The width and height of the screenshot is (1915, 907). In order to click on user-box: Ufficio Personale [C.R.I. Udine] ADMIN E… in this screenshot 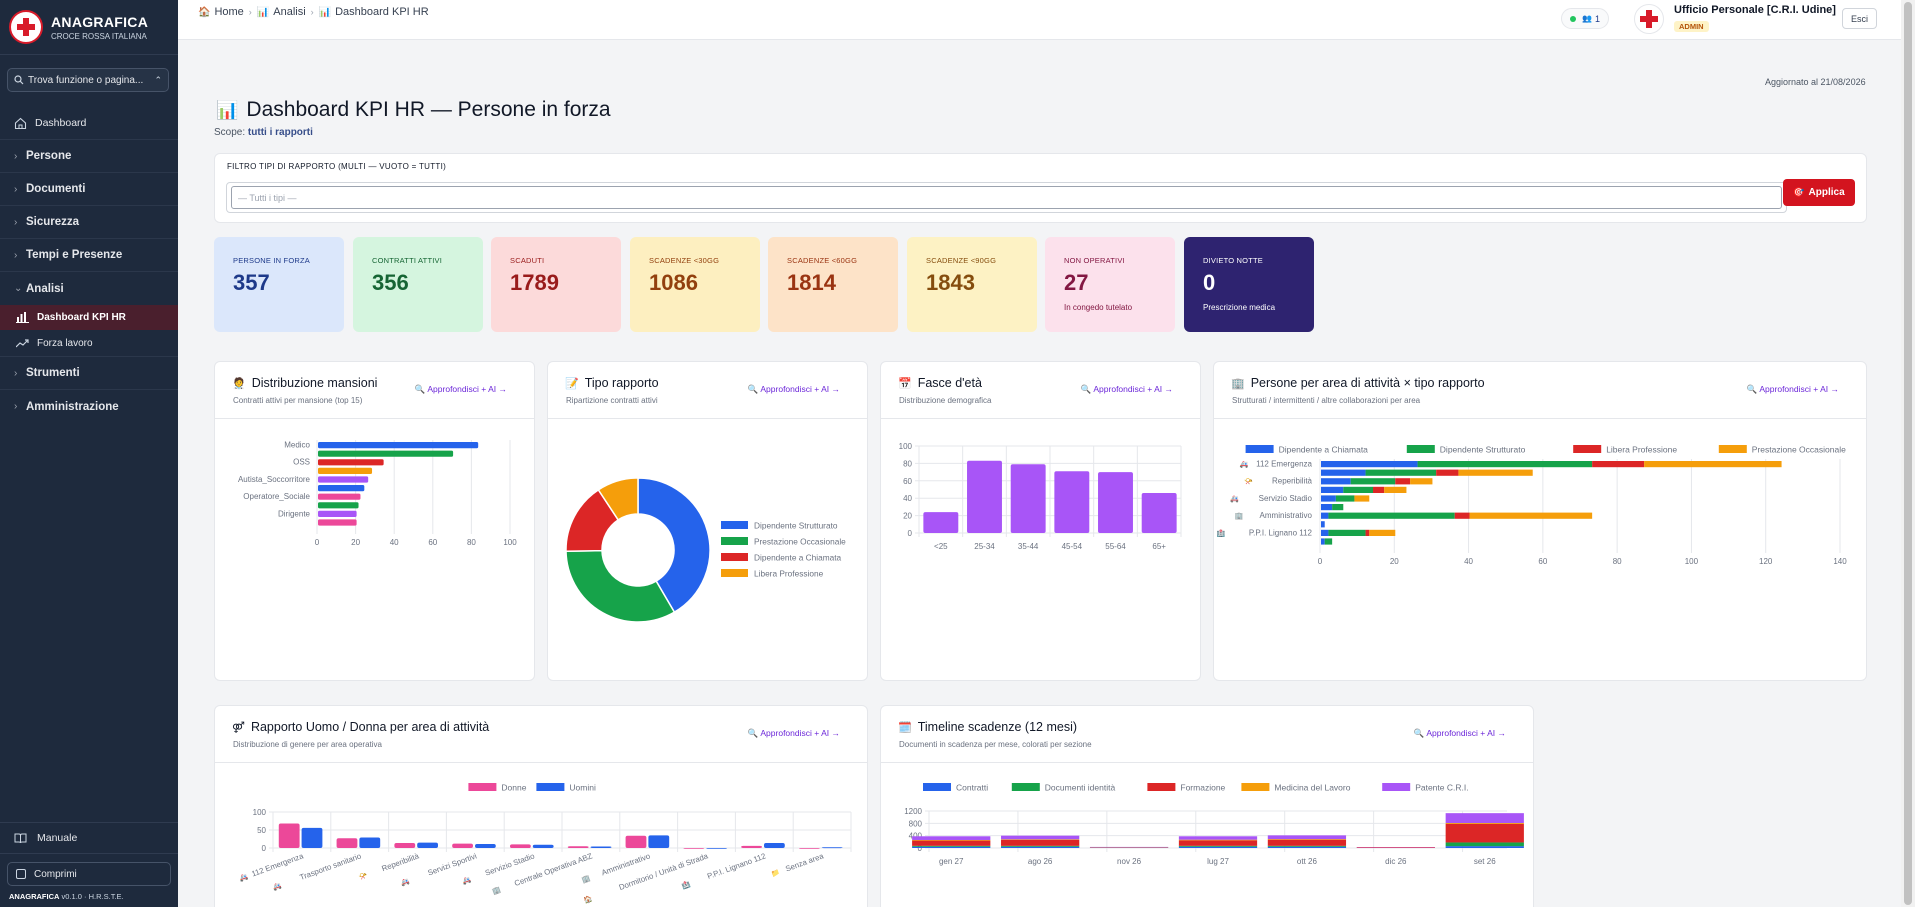, I will do `click(1764, 19)`.